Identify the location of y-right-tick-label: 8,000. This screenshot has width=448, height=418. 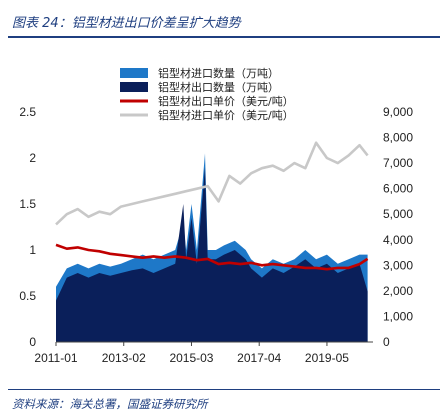
(398, 138).